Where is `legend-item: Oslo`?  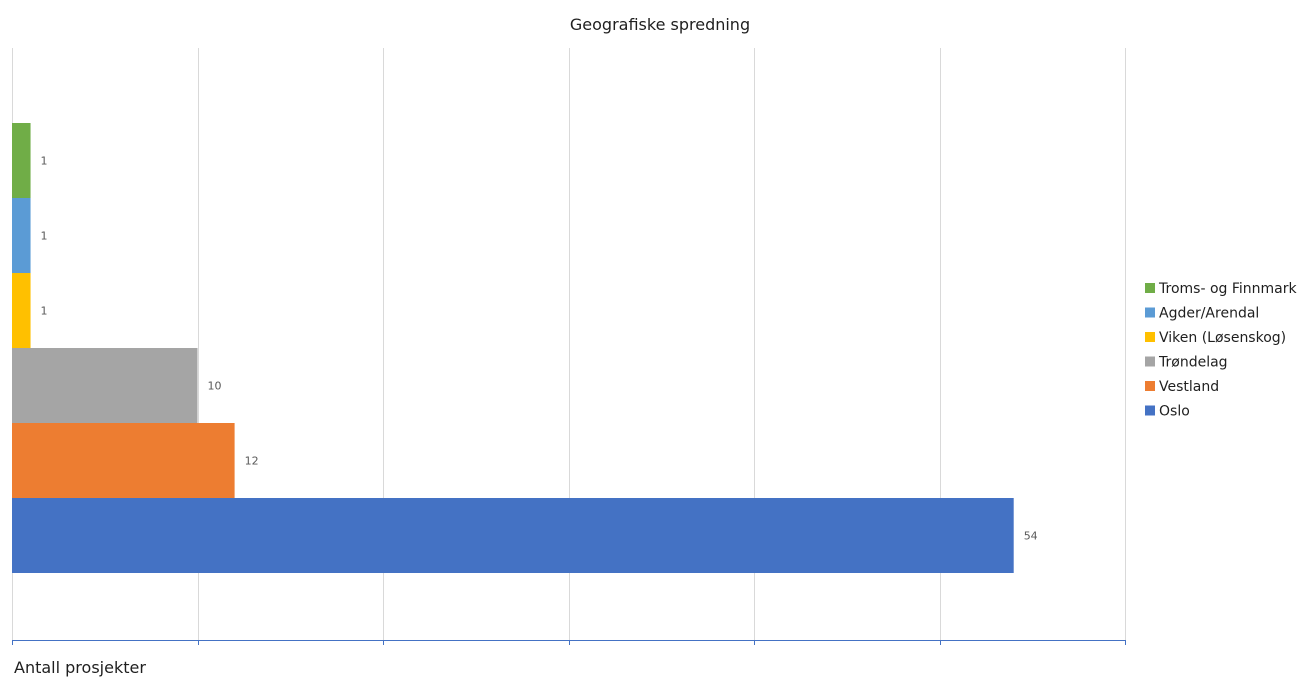 legend-item: Oslo is located at coordinates (1167, 412).